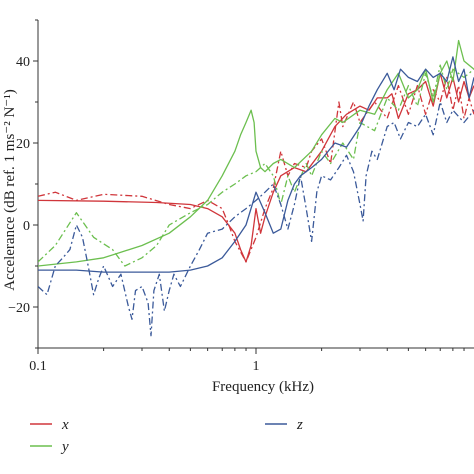  What do you see at coordinates (23, 144) in the screenshot?
I see `y-tick-label: 20` at bounding box center [23, 144].